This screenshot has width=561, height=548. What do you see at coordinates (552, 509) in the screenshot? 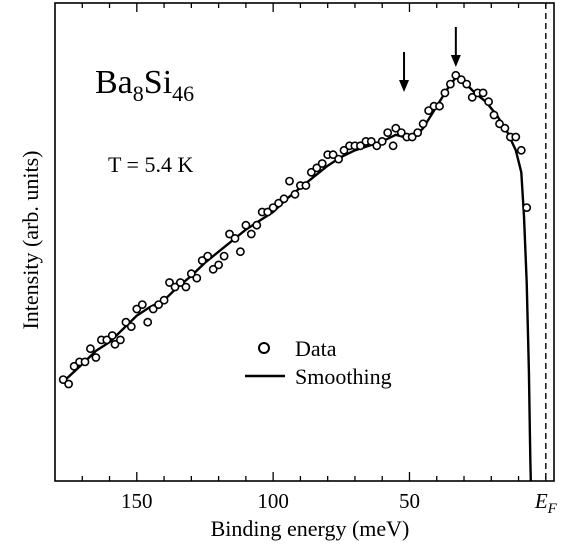
I see `fermi-label-subscript: F` at bounding box center [552, 509].